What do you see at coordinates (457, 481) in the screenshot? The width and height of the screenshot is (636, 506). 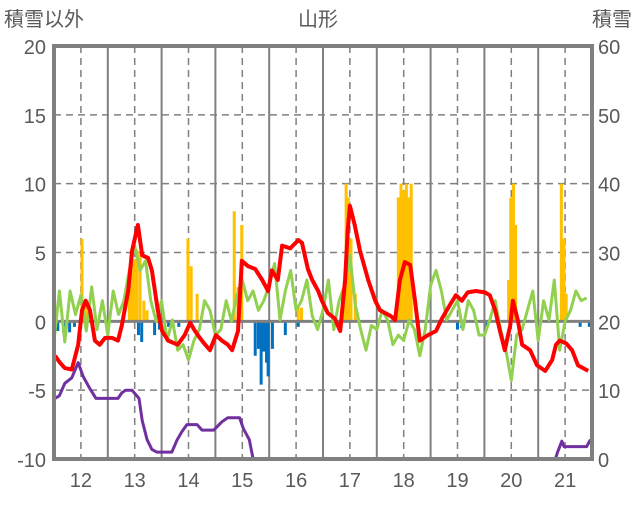 I see `x-tick-label: 19` at bounding box center [457, 481].